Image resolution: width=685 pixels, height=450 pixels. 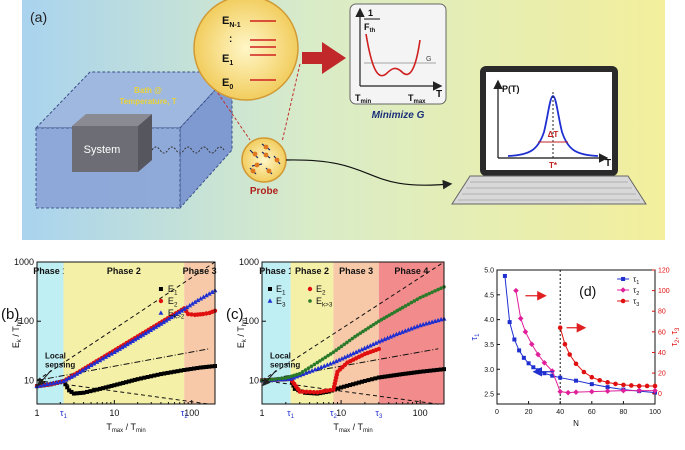 I want to click on legend-label-τ2: τ2, so click(x=636, y=291).